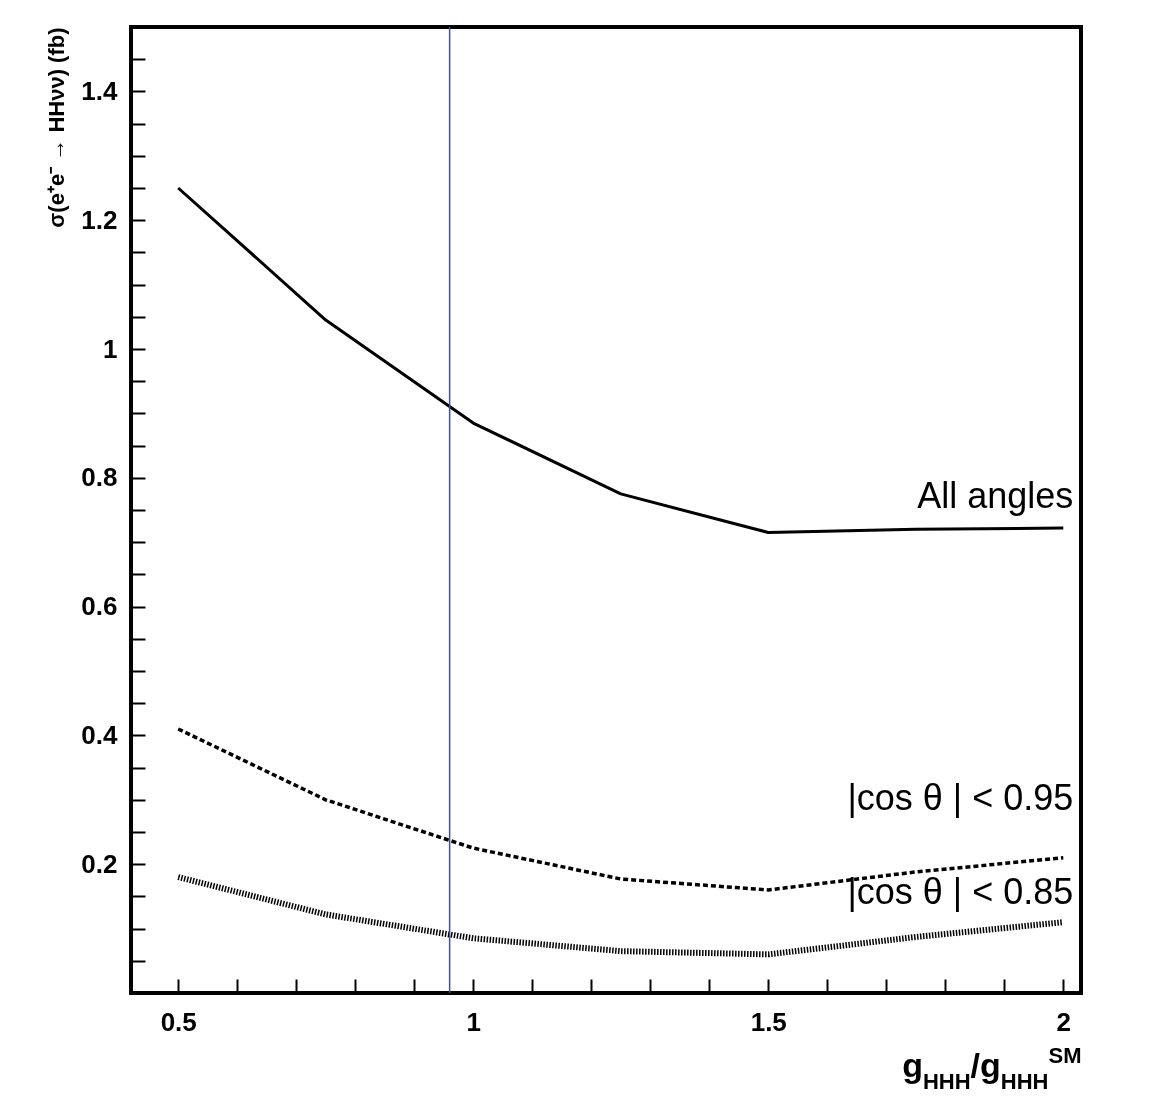 This screenshot has width=1166, height=1109. Describe the element at coordinates (995, 496) in the screenshot. I see `series-label: All angles` at that location.